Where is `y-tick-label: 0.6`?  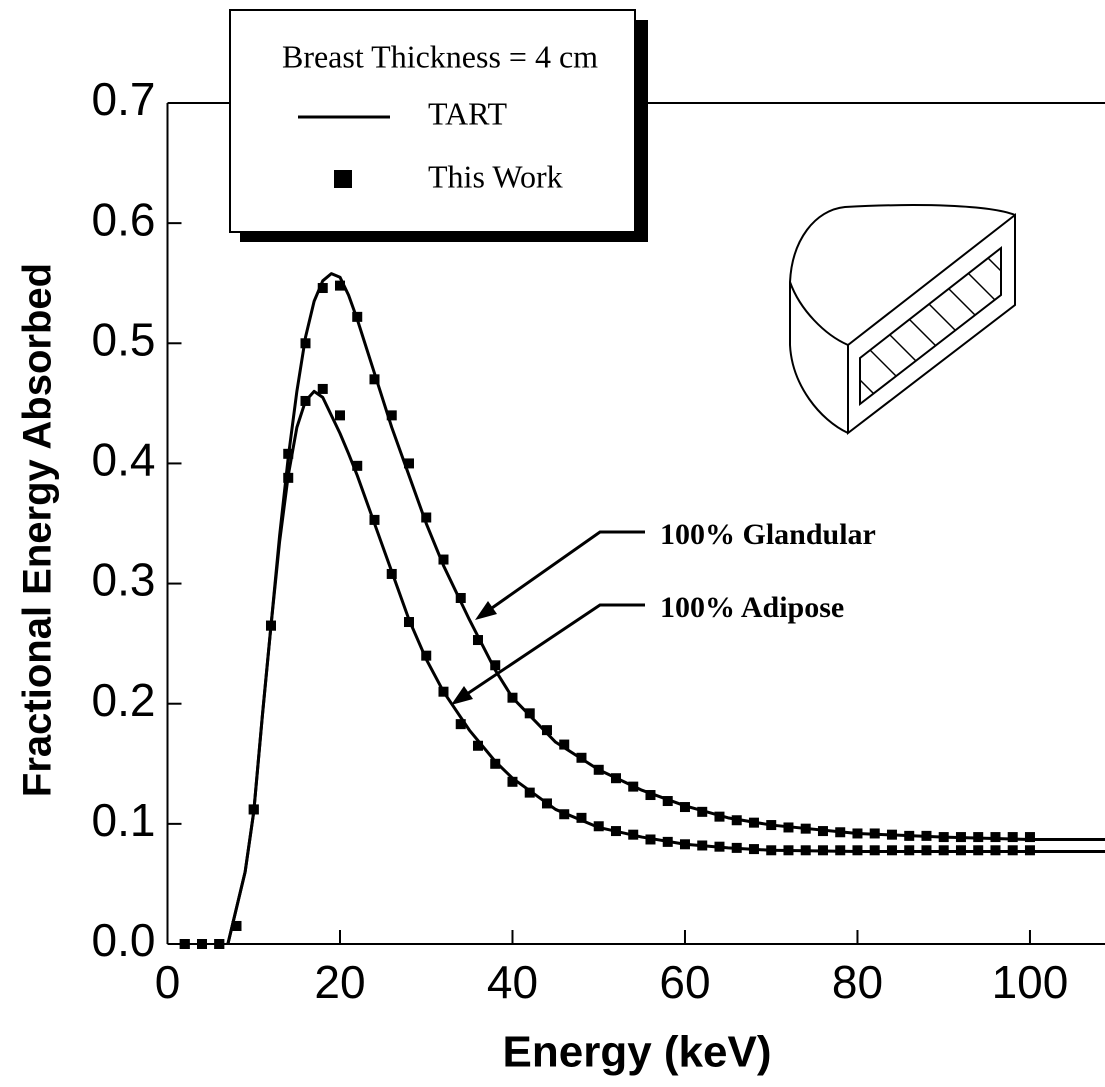 y-tick-label: 0.6 is located at coordinates (124, 219).